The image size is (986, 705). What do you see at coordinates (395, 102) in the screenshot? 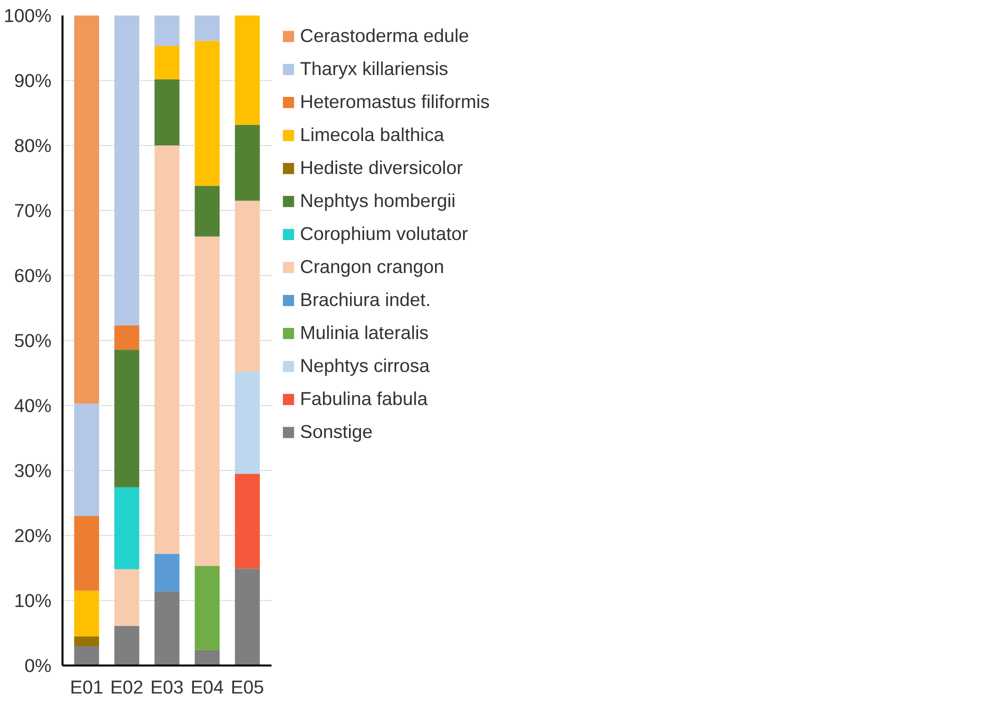
I see `legend-label: Heteromastus filiformis` at bounding box center [395, 102].